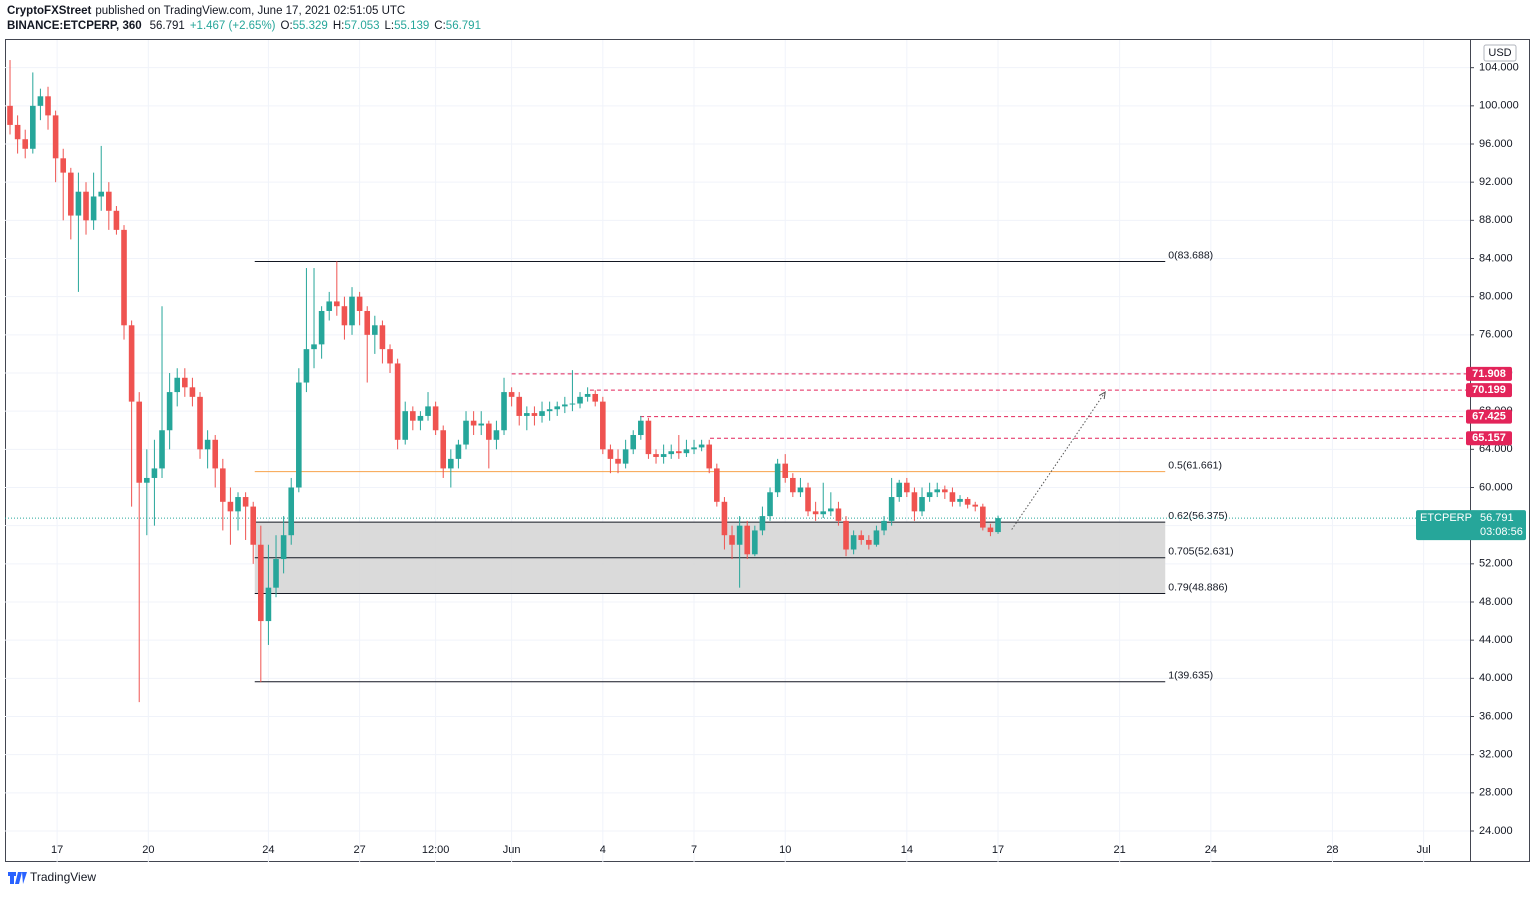  I want to click on x-tick-label: 28, so click(1332, 850).